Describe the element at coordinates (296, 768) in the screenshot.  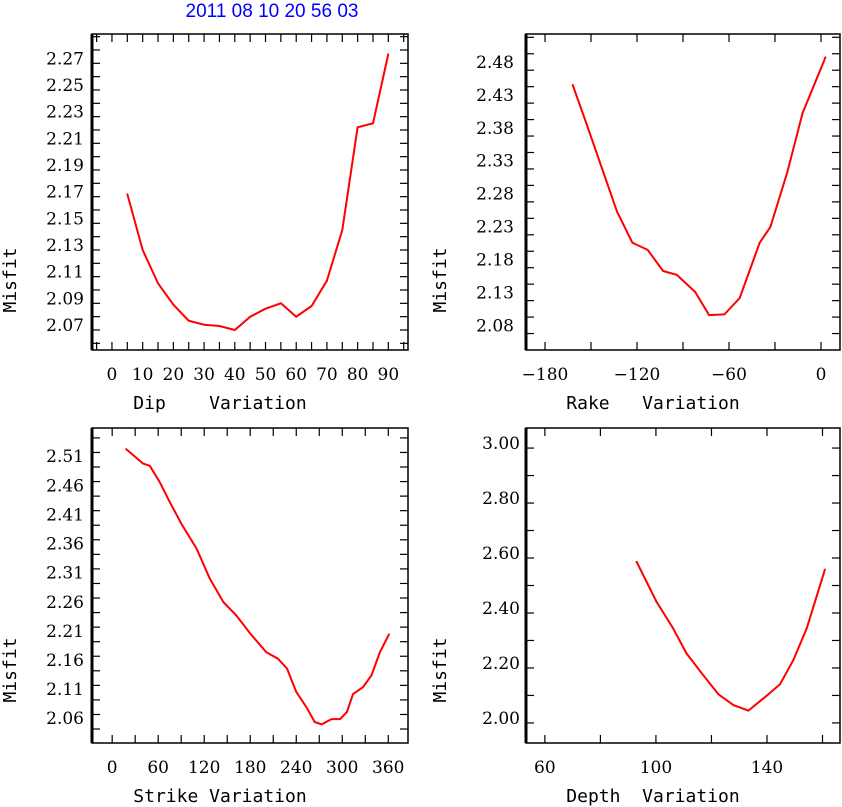
I see `x-tick-label: 240` at that location.